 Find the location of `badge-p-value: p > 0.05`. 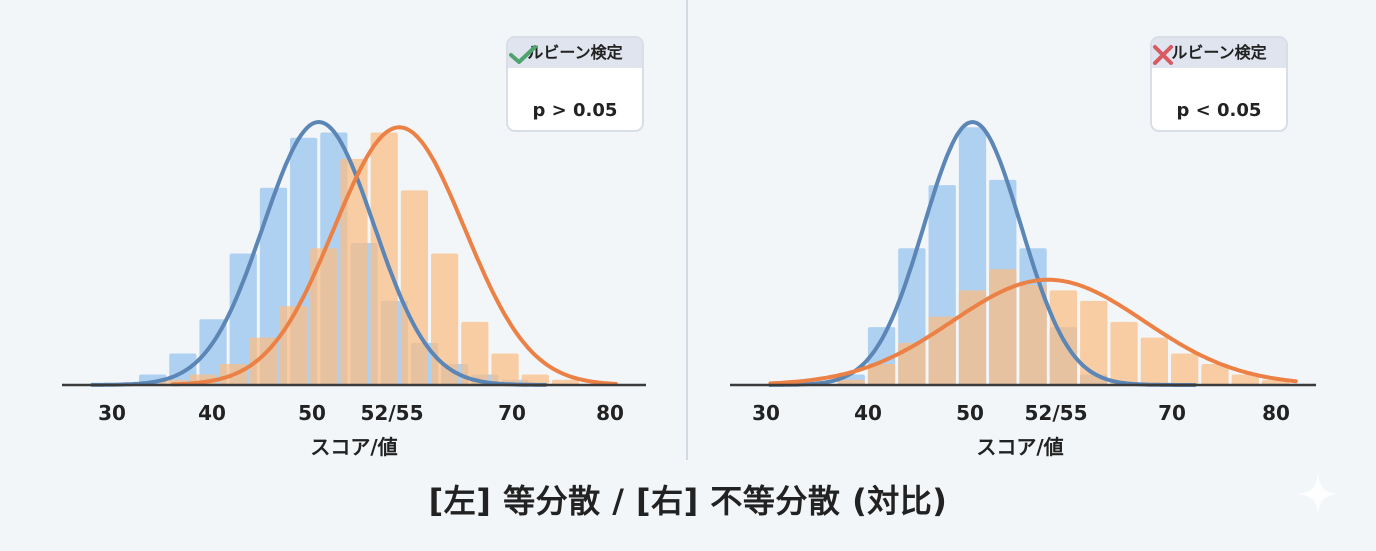

badge-p-value: p > 0.05 is located at coordinates (575, 110).